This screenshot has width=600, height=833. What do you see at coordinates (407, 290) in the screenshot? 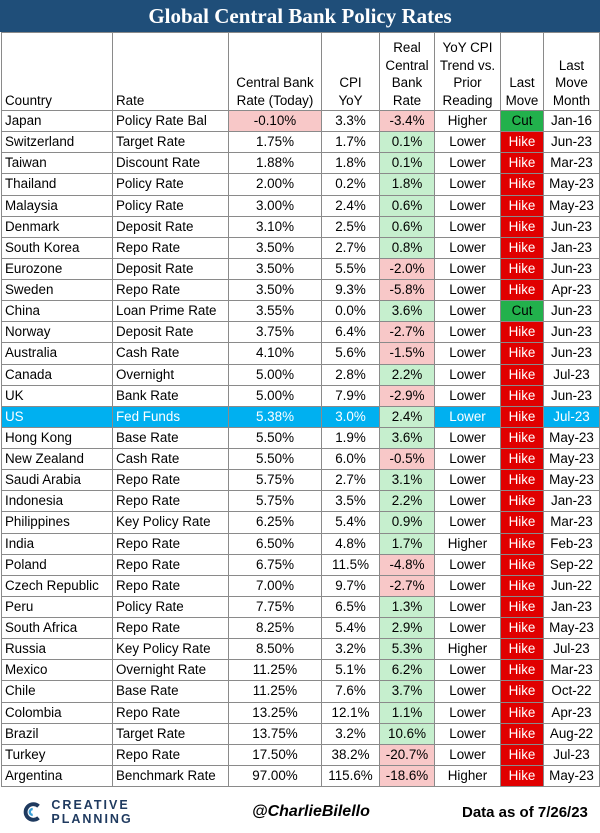
I see `cell-real-rate: -5.8%` at bounding box center [407, 290].